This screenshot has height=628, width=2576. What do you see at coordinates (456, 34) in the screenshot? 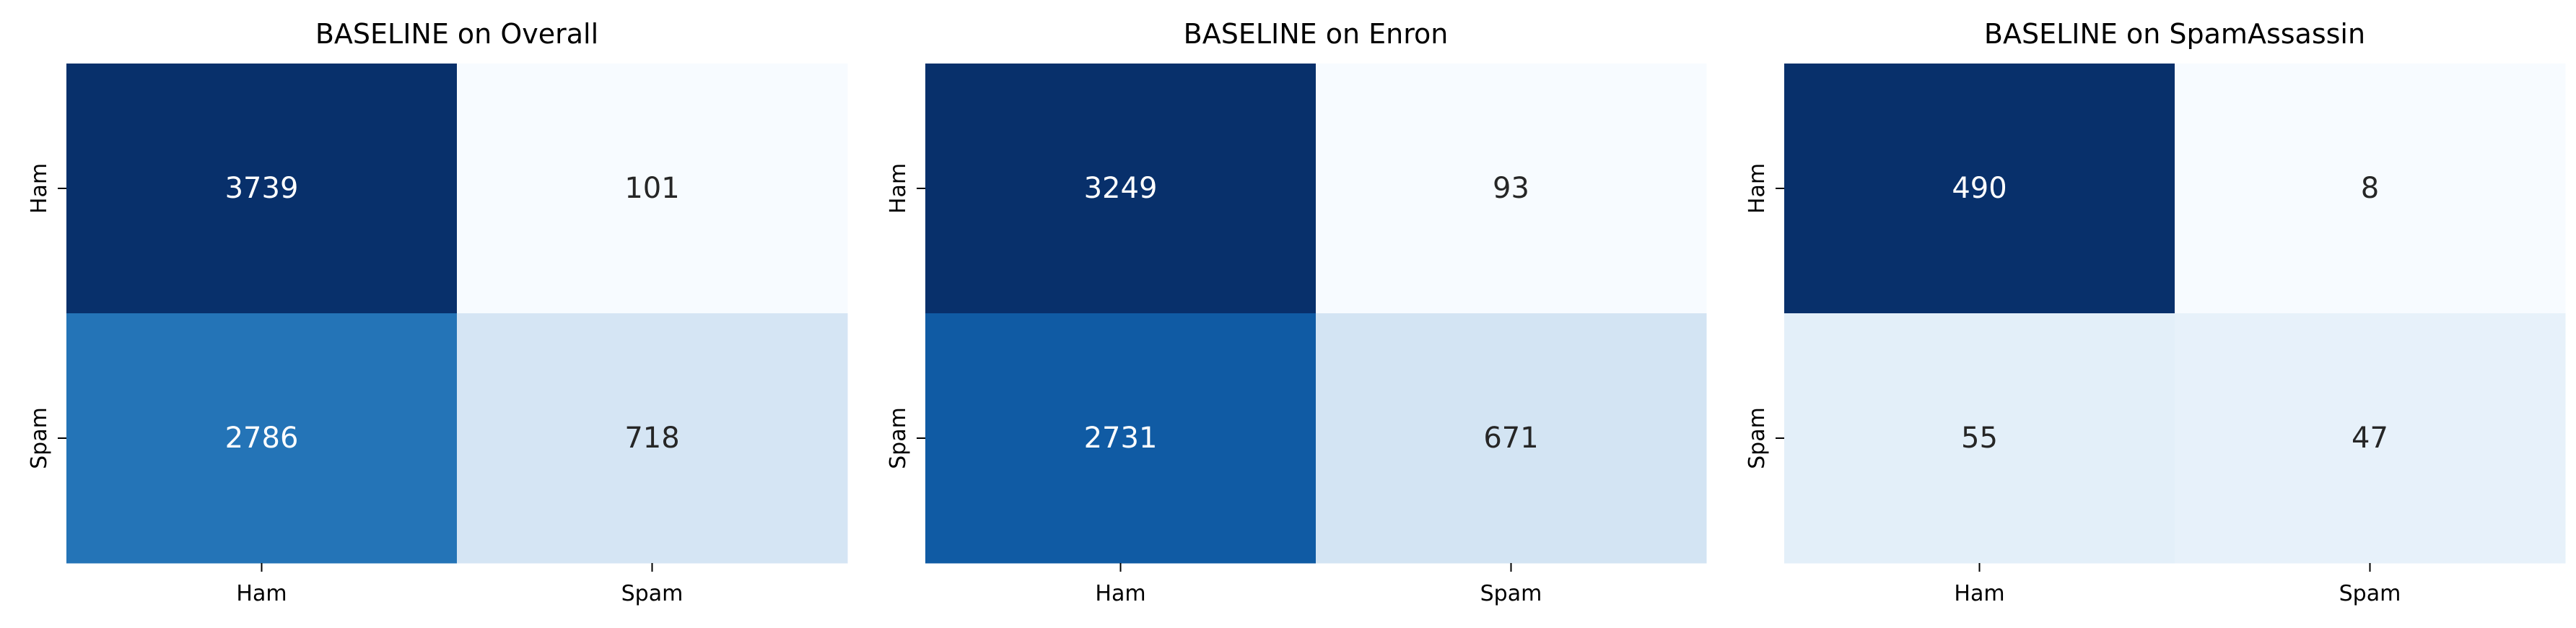
I see `panel-title-1: BASELINE on Overall` at bounding box center [456, 34].